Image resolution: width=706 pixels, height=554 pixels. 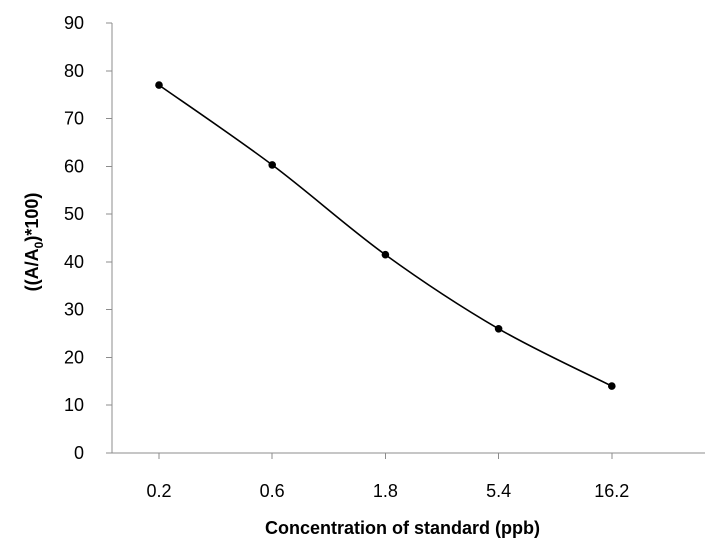 I want to click on y-axis-title-part: )*100), so click(x=32, y=217).